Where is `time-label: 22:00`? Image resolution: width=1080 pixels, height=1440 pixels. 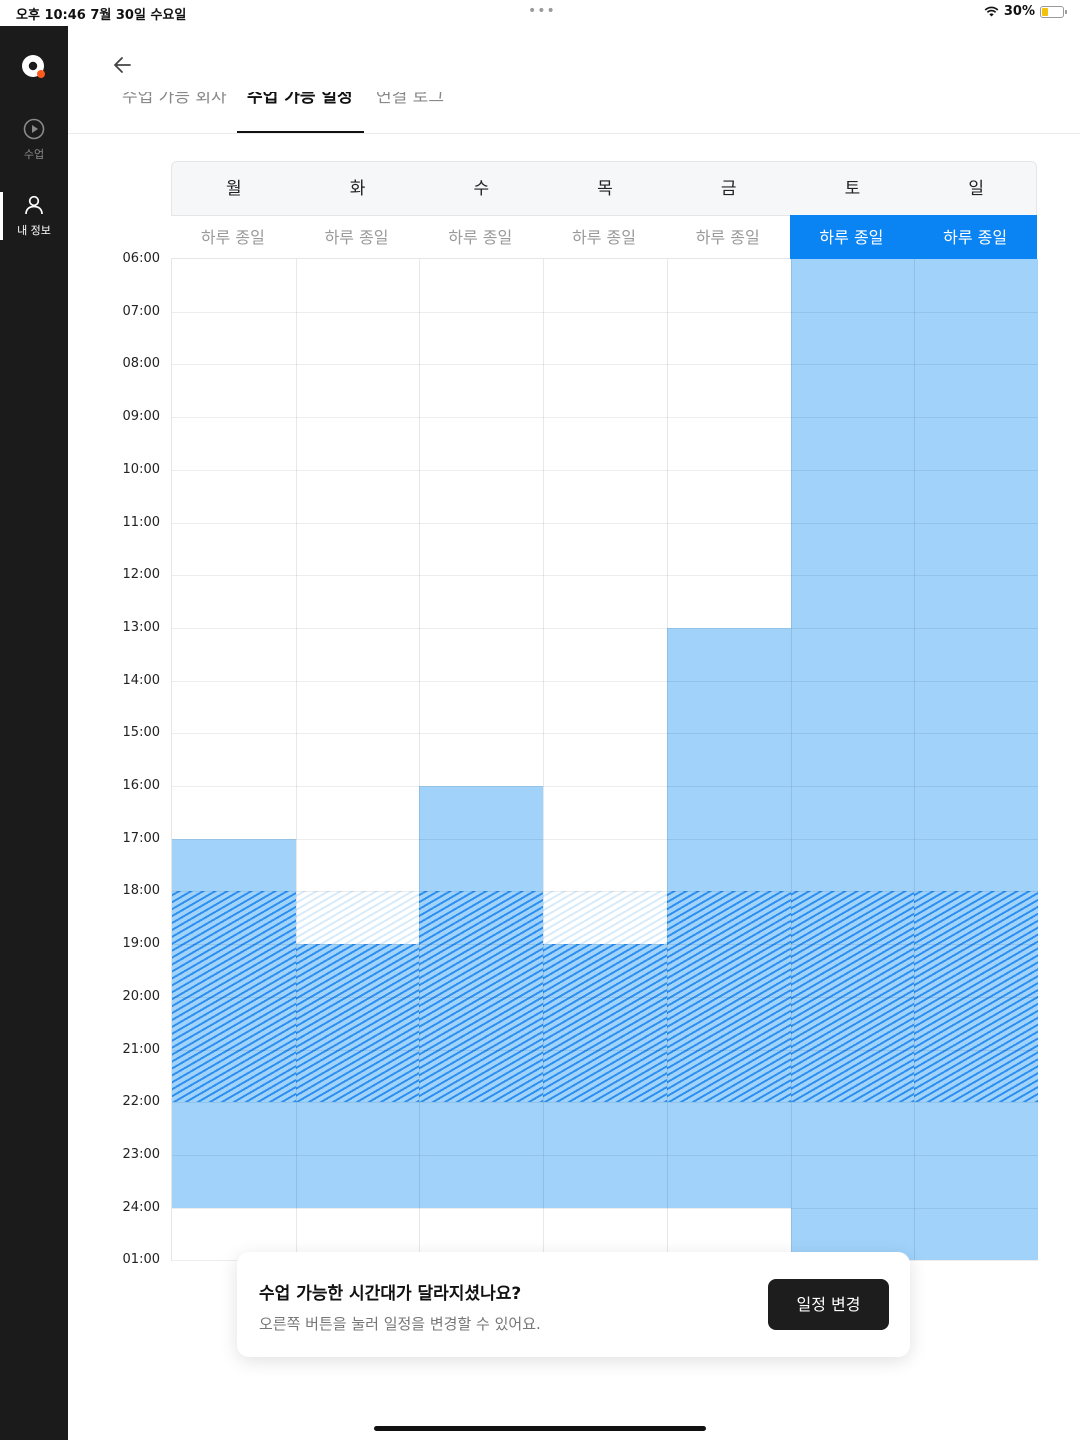 time-label: 22:00 is located at coordinates (141, 1102).